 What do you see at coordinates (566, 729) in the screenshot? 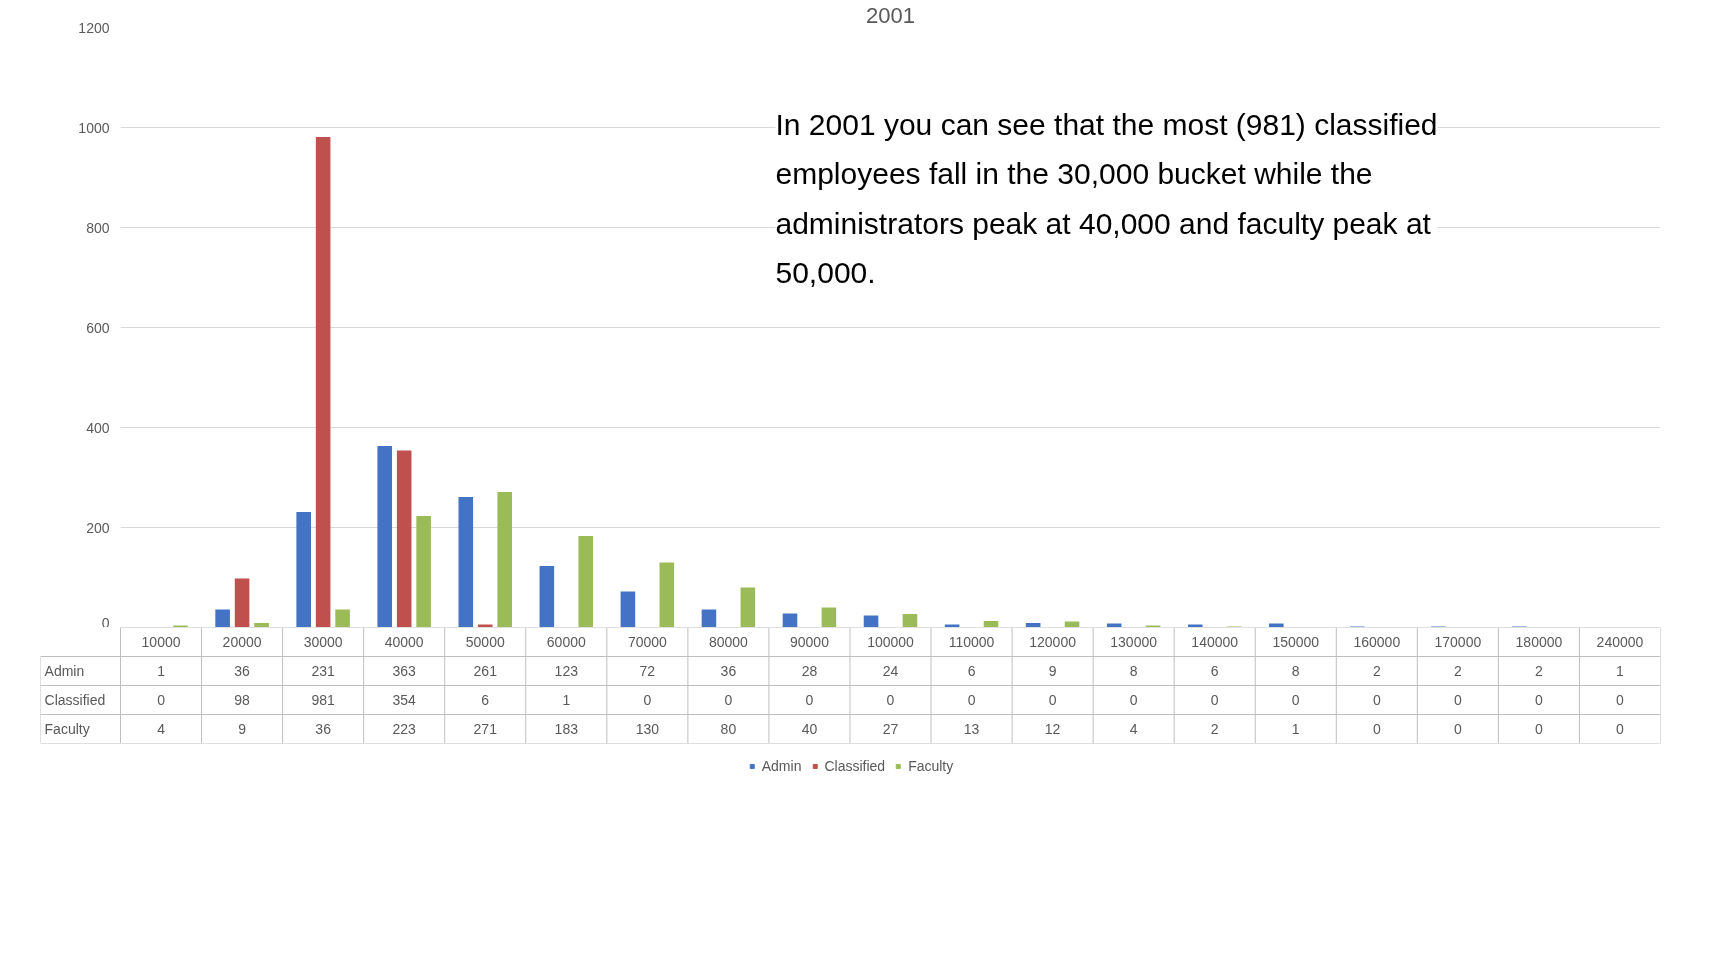
I see `data-label: 183` at bounding box center [566, 729].